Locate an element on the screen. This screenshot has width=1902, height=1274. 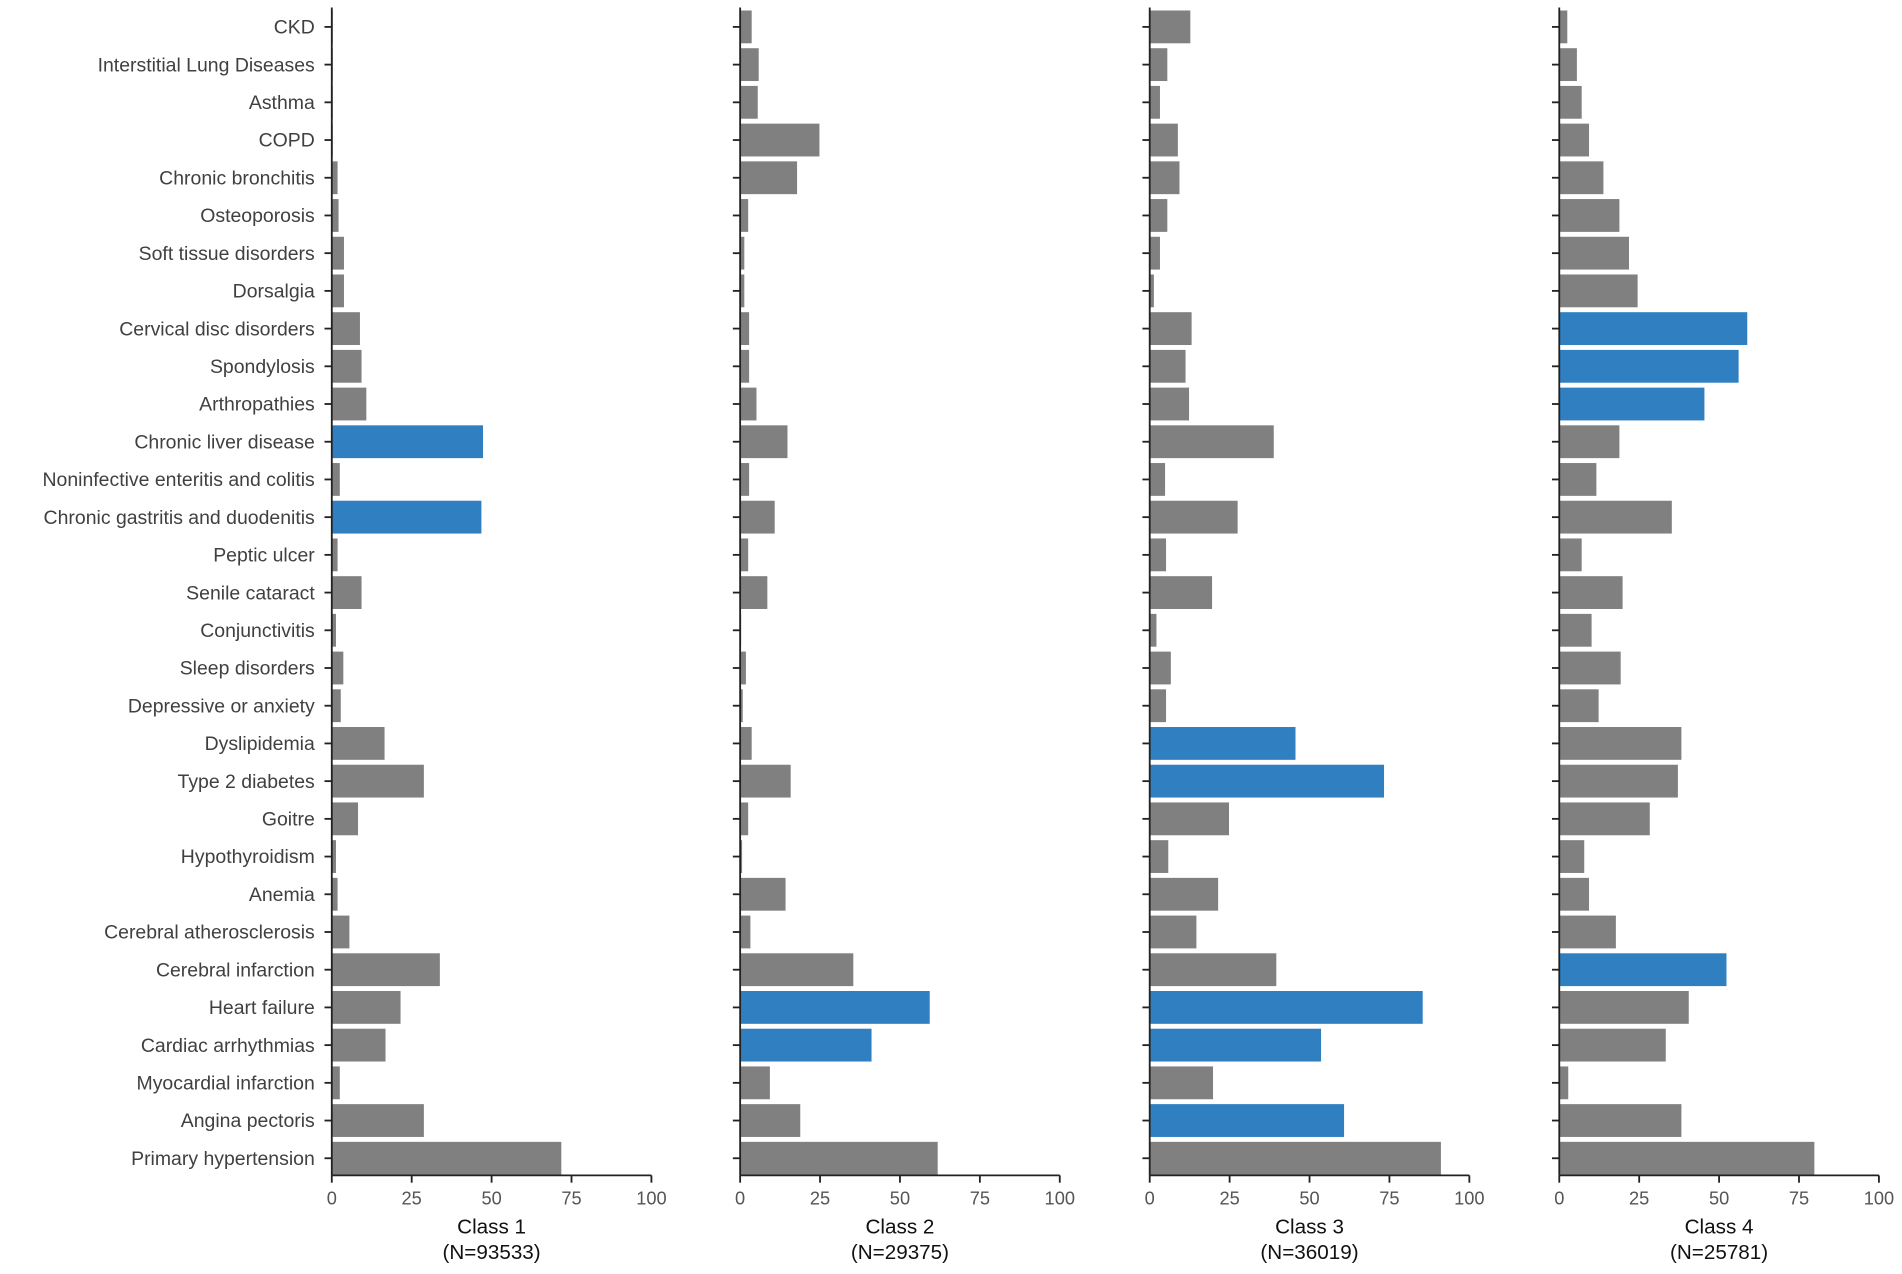
x-tick-label: 50 is located at coordinates (900, 1198).